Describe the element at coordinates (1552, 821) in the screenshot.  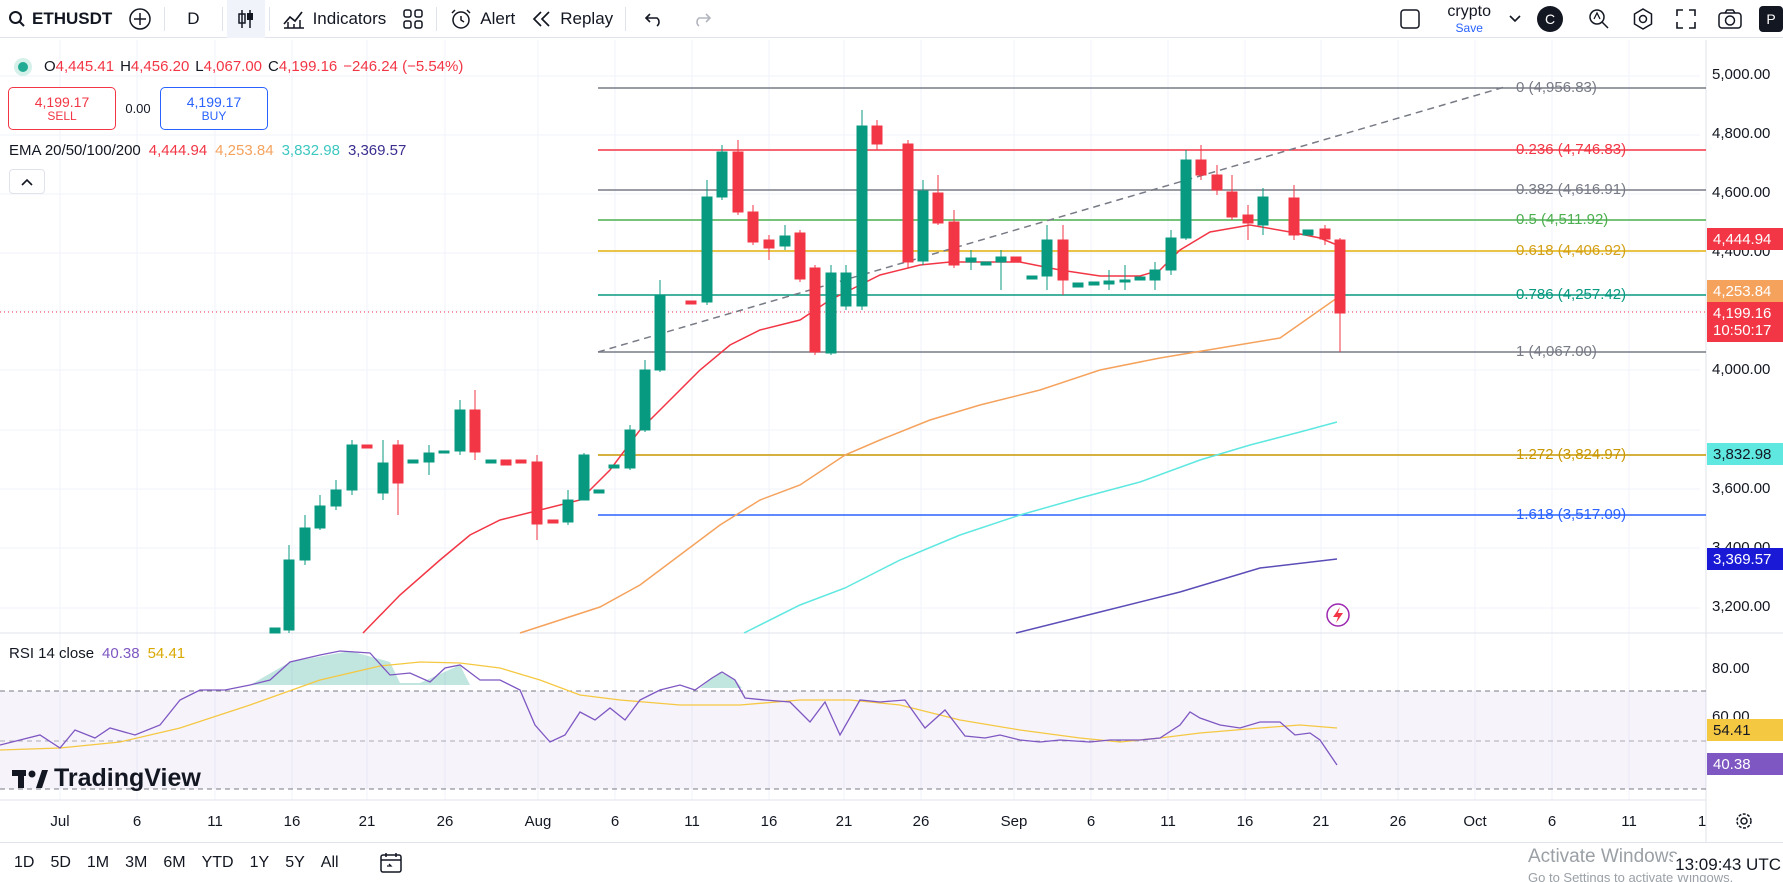
I see `time-axis-label: 6` at that location.